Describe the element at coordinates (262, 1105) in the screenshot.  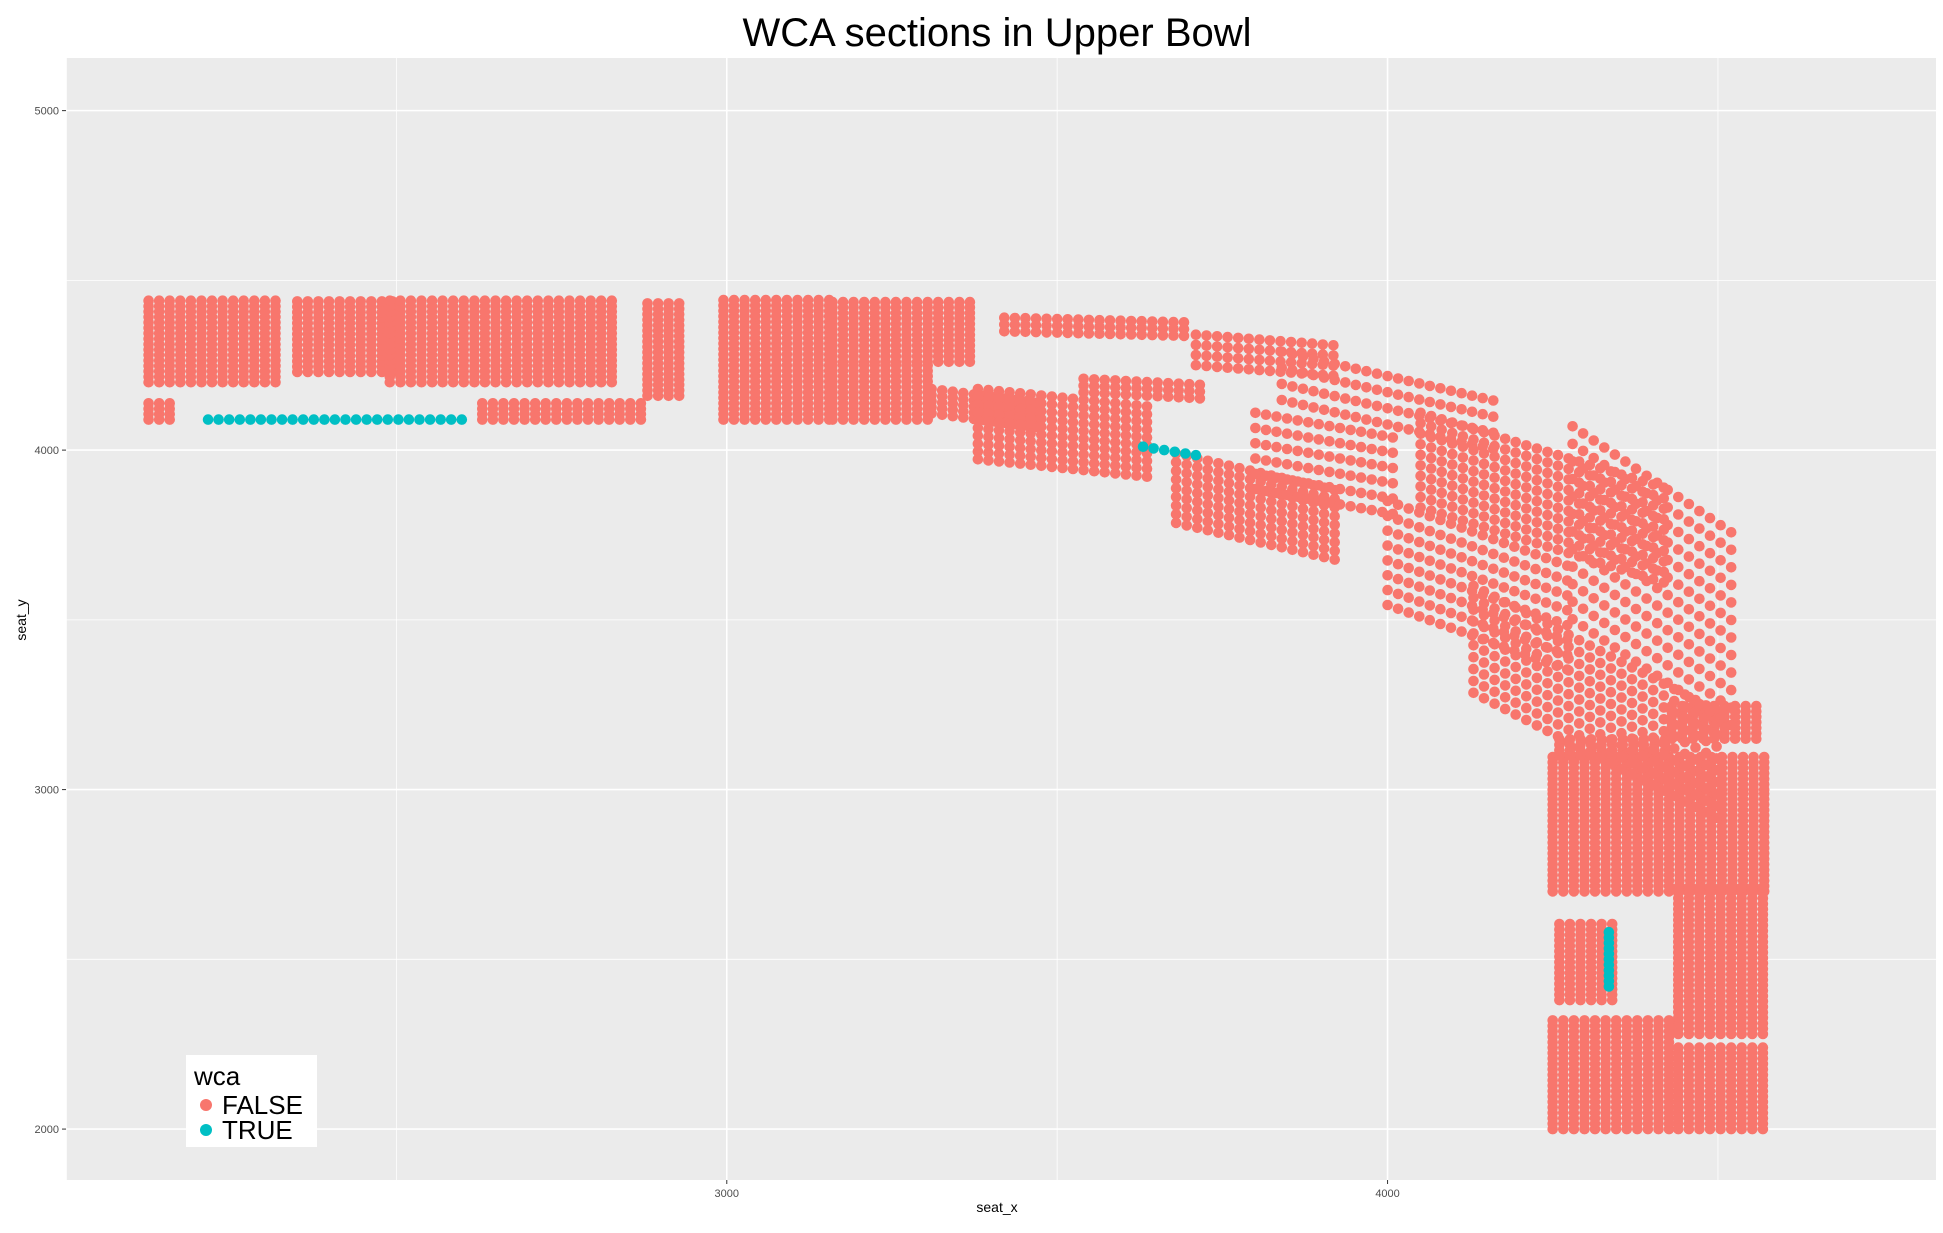
I see `legend-label-false: FALSE` at that location.